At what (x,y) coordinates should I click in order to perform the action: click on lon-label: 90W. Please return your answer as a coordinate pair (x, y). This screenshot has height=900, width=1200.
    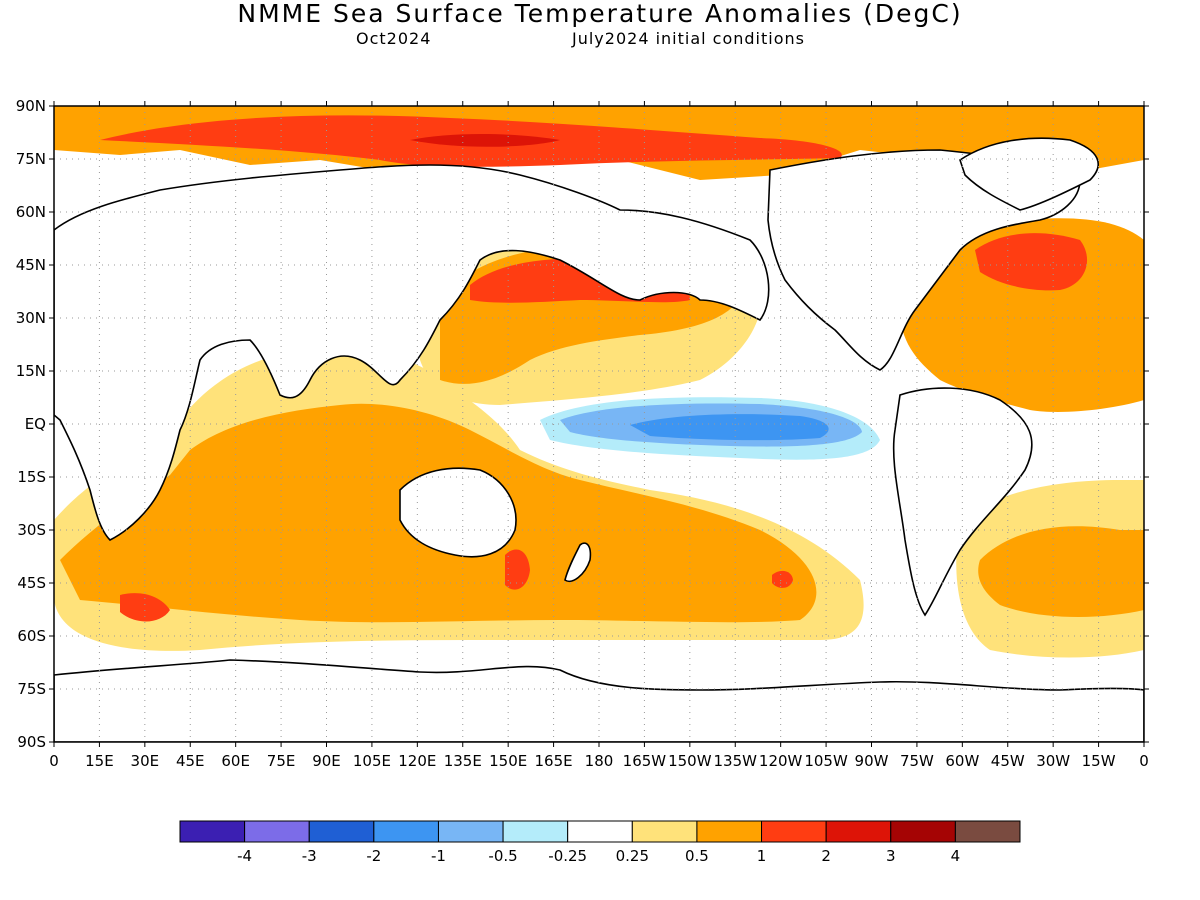
    Looking at the image, I should click on (872, 761).